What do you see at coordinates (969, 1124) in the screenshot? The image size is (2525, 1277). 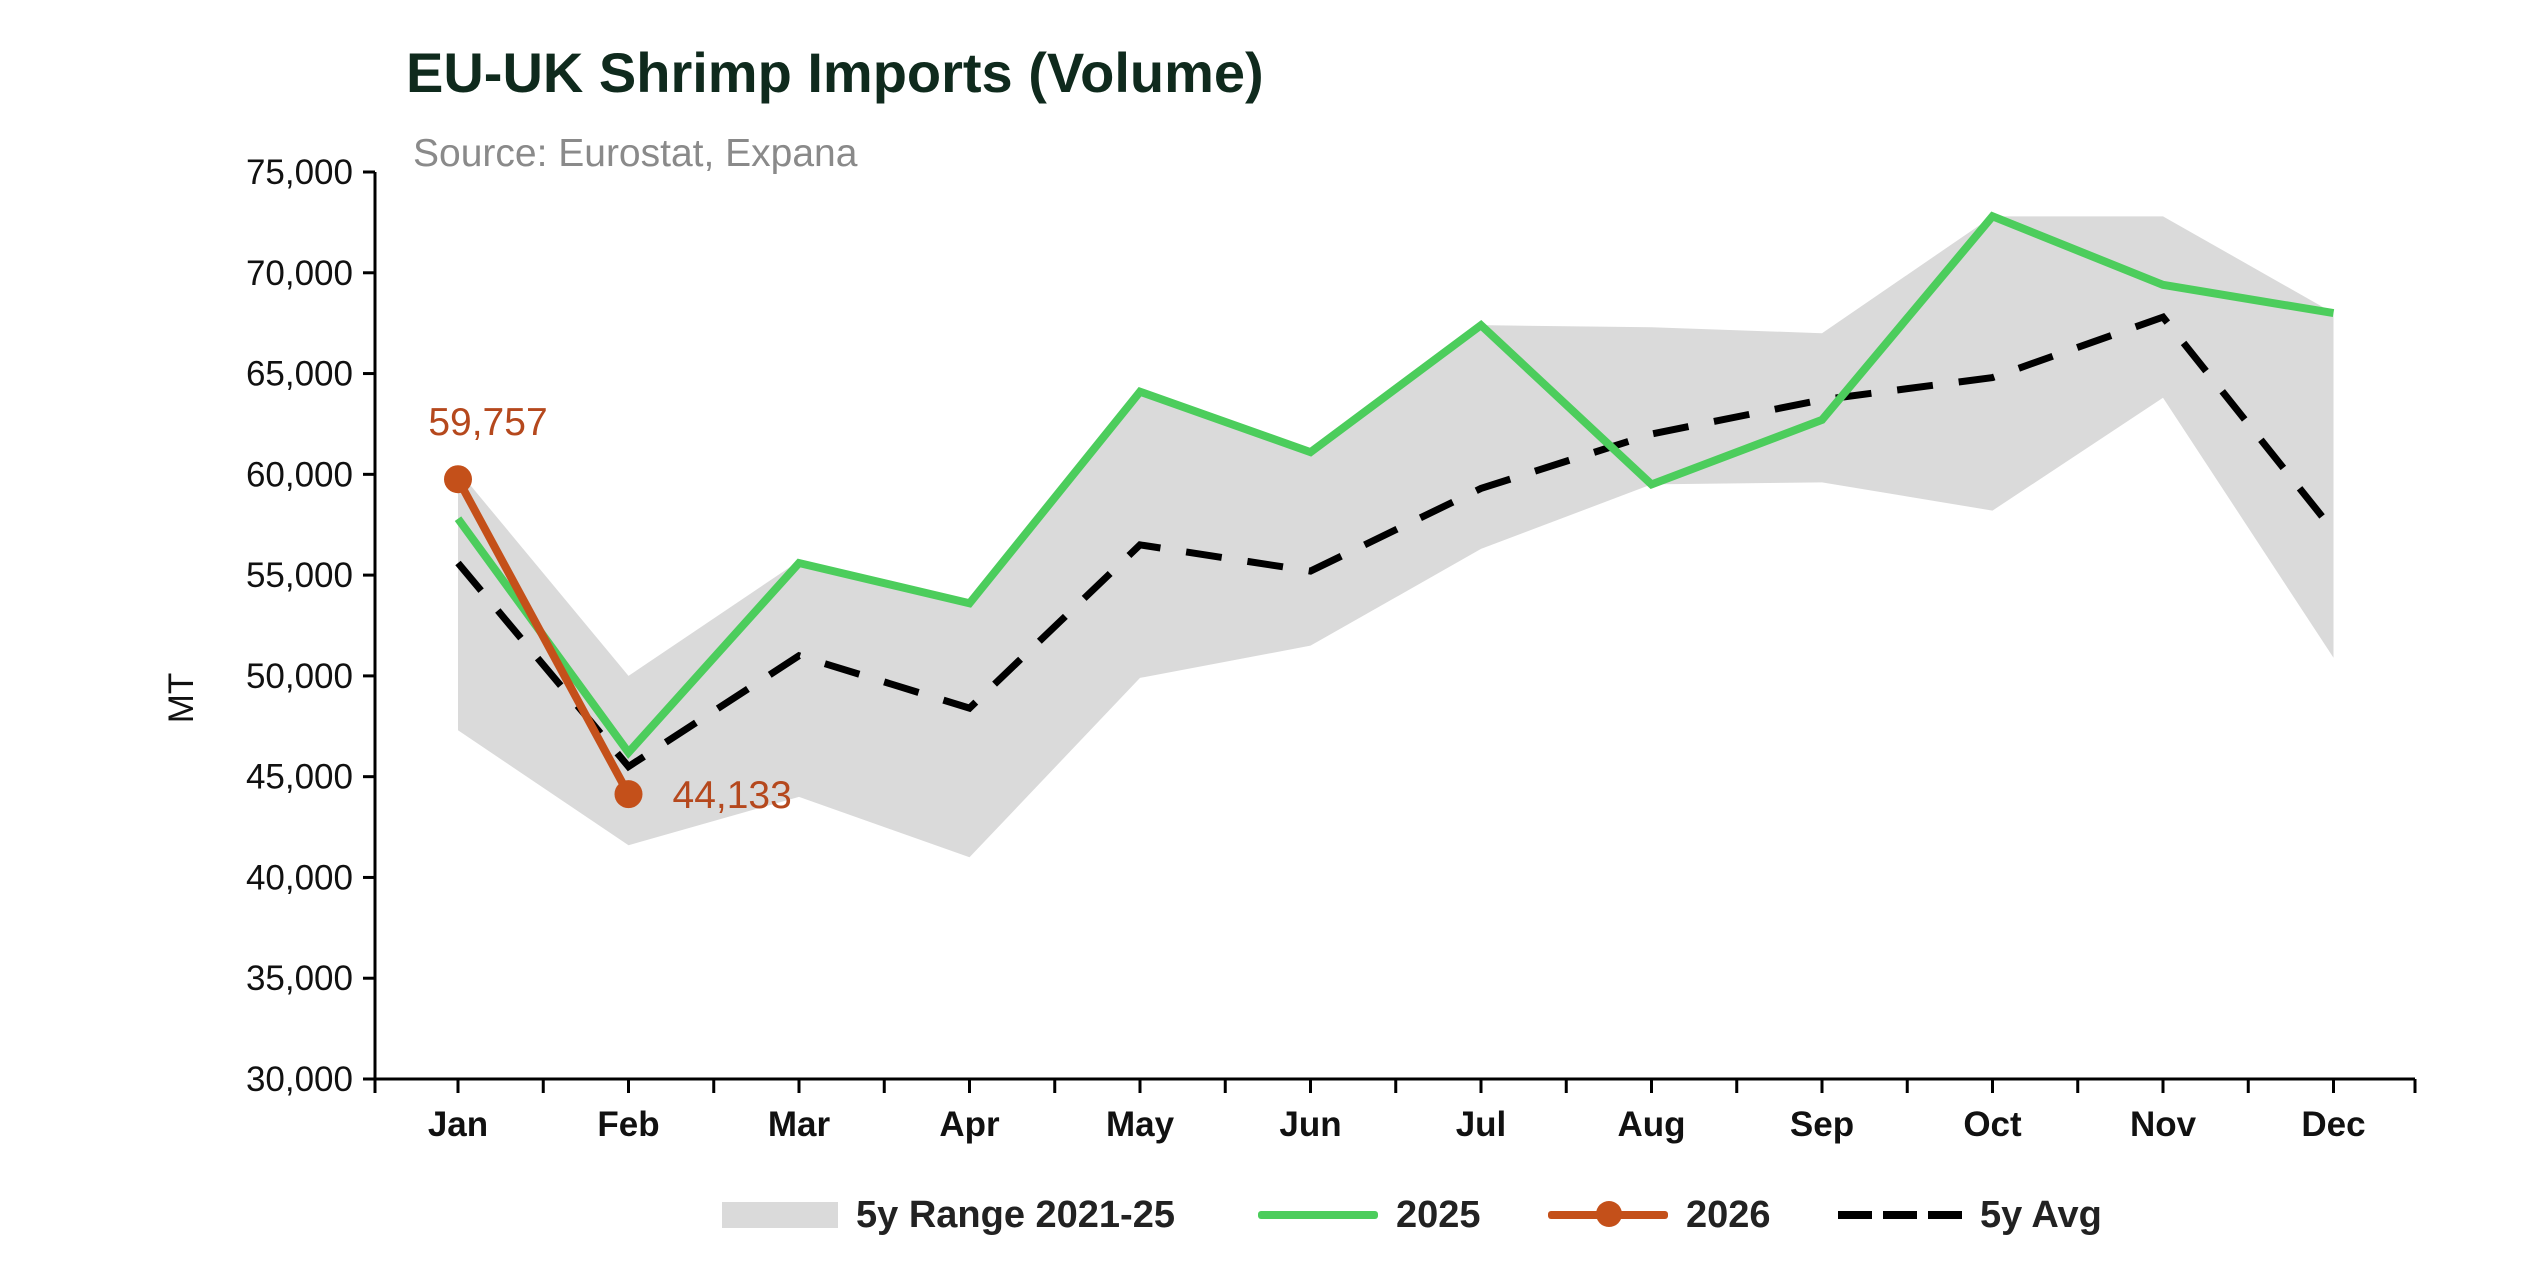 I see `x-tick-label: Apr` at bounding box center [969, 1124].